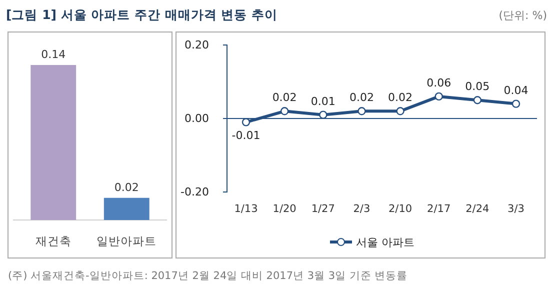 Image resolution: width=553 pixels, height=291 pixels. What do you see at coordinates (246, 209) in the screenshot?
I see `x-tick-label: 1/13` at bounding box center [246, 209].